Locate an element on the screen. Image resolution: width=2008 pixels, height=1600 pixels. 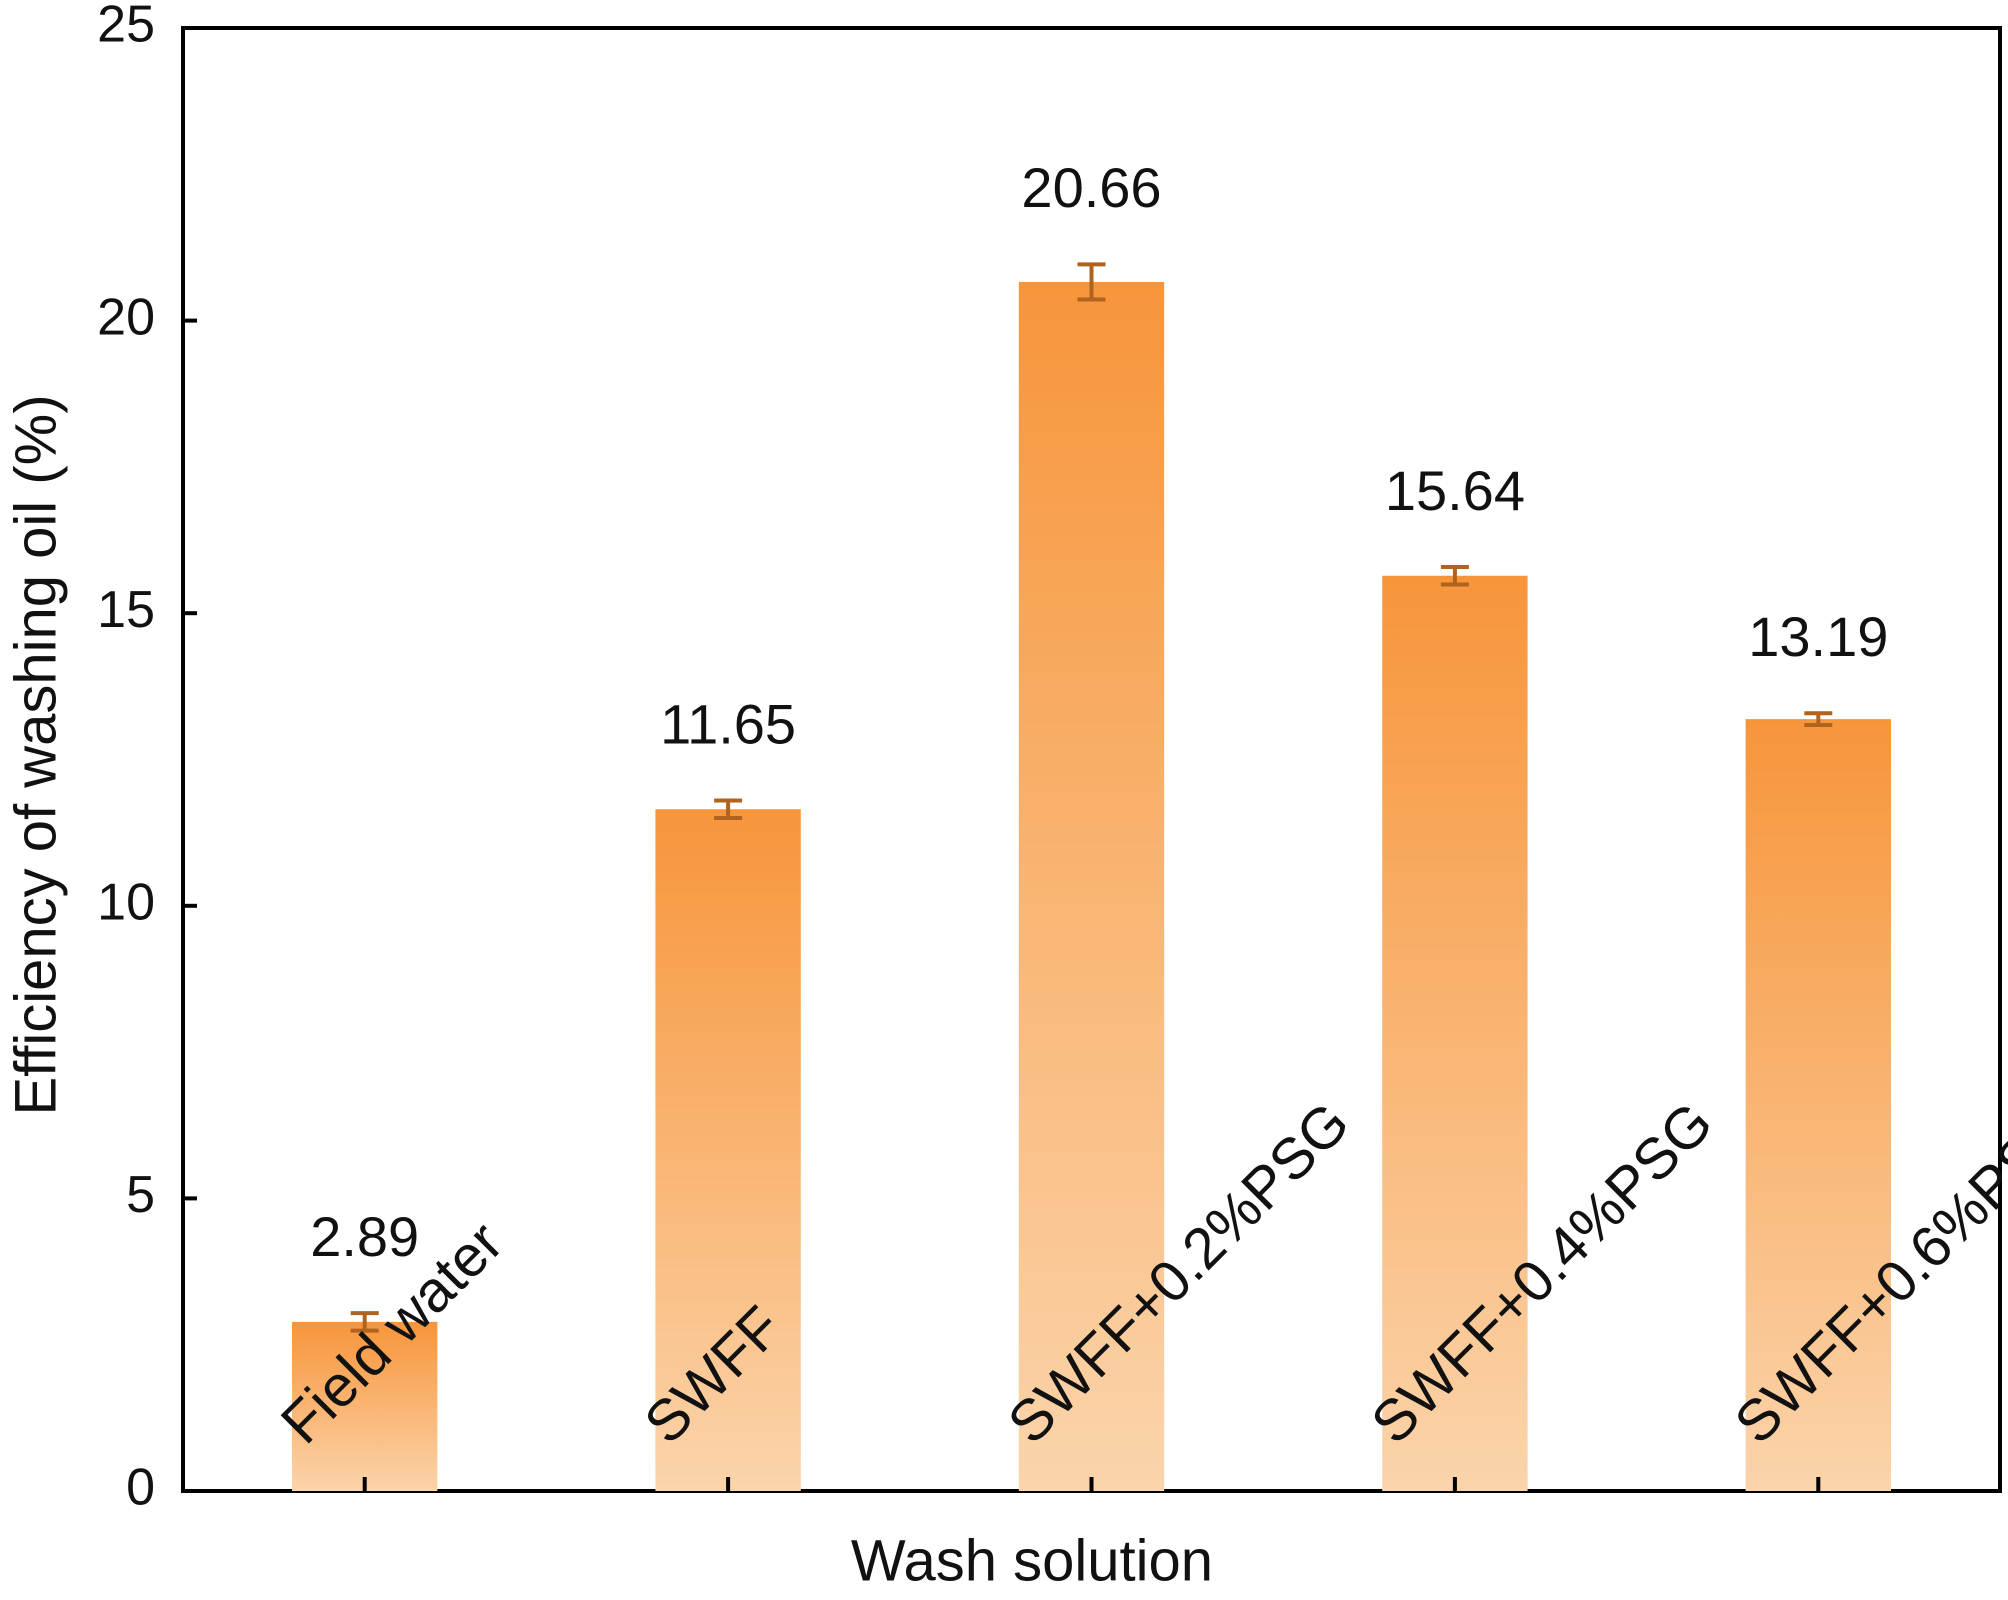
y-tick-label: 25 is located at coordinates (126, 27).